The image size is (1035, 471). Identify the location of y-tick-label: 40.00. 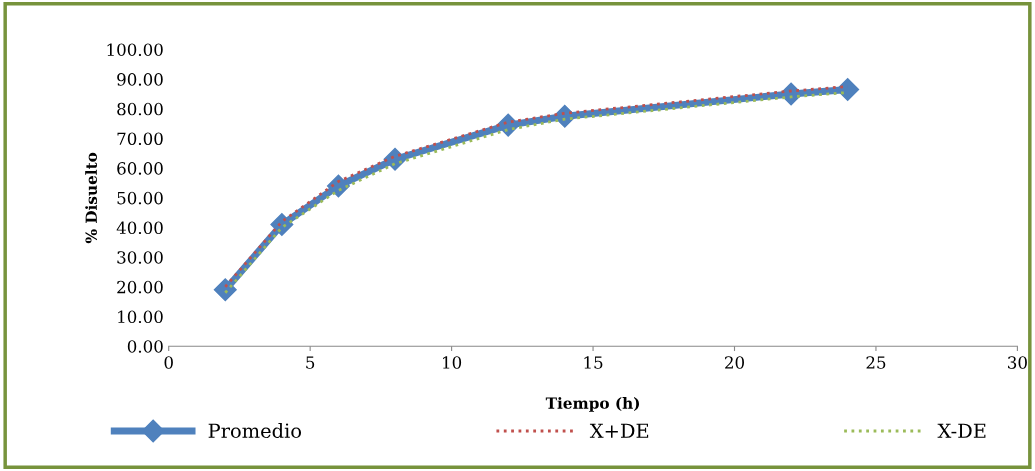
(139, 228).